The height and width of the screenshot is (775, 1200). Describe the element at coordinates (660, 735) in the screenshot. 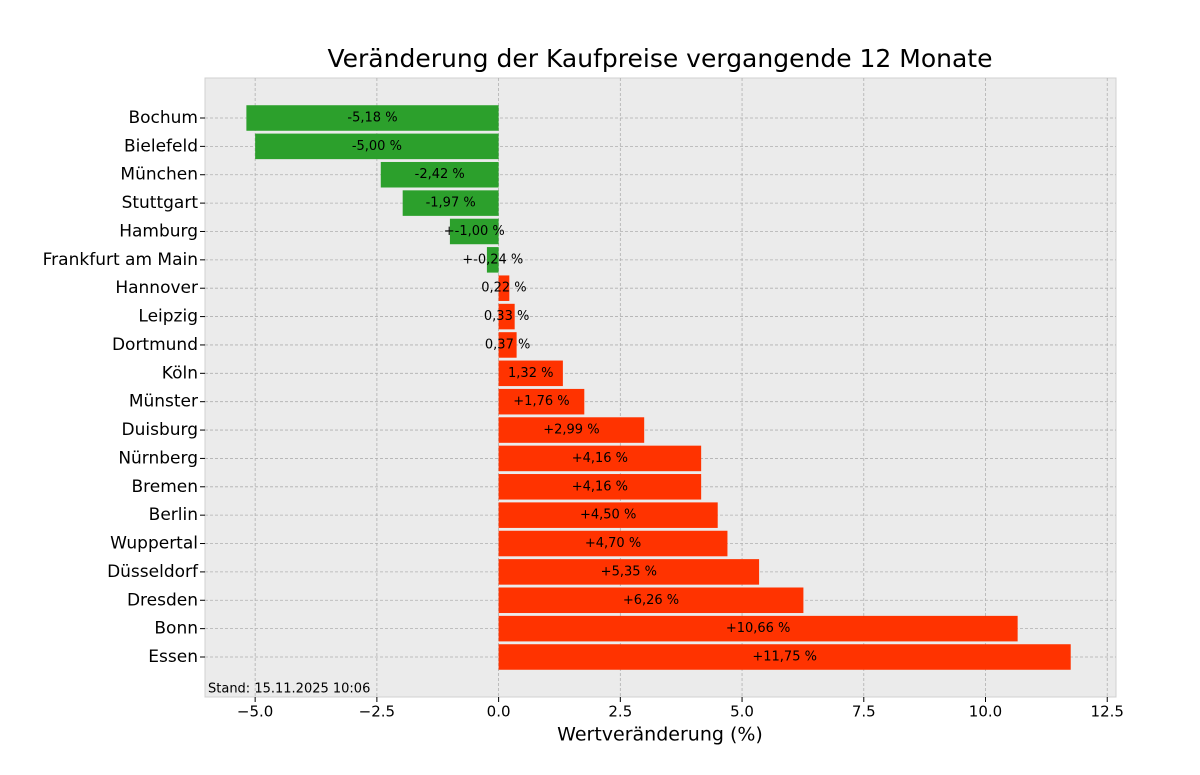

I see `x-axis-label: Wertveränderung (%)` at that location.